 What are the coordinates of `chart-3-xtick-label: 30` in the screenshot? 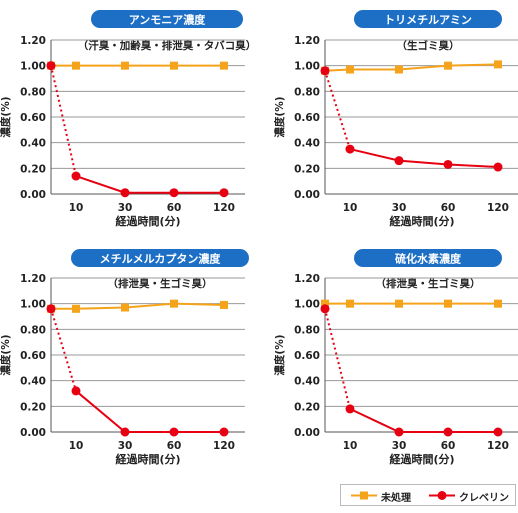 It's located at (399, 446).